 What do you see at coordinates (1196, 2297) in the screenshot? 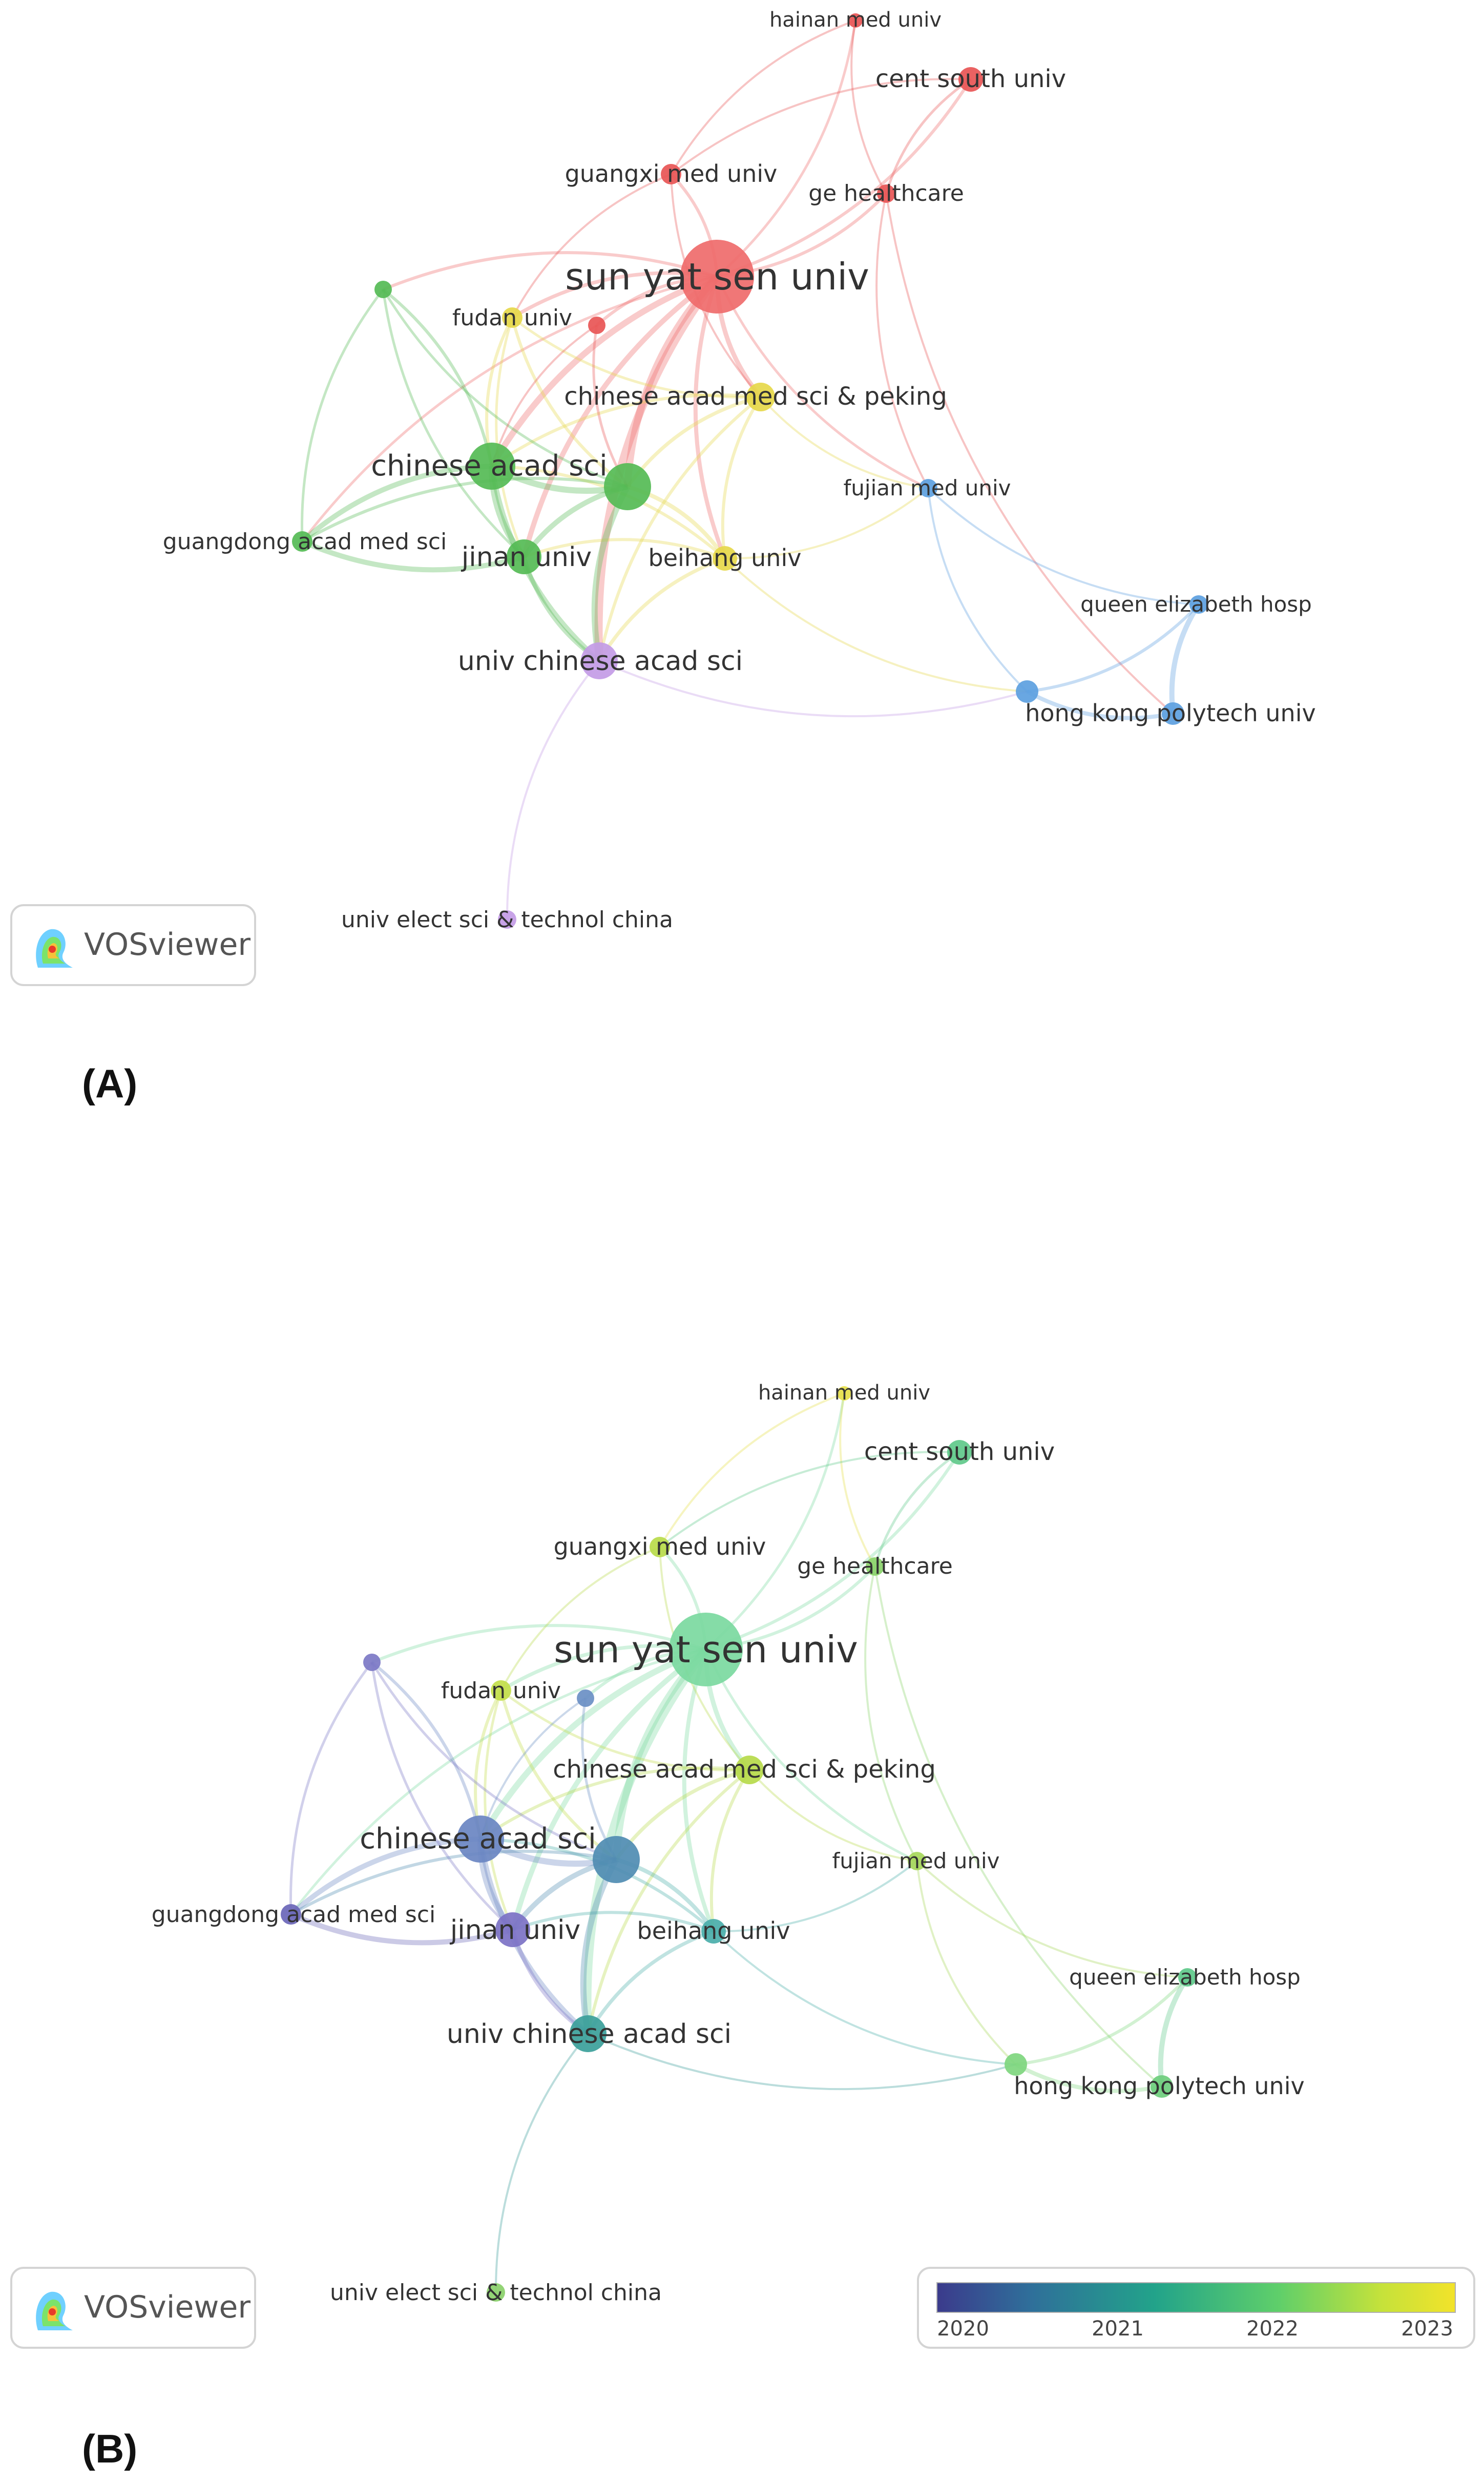
I see `colorbar-gradient` at bounding box center [1196, 2297].